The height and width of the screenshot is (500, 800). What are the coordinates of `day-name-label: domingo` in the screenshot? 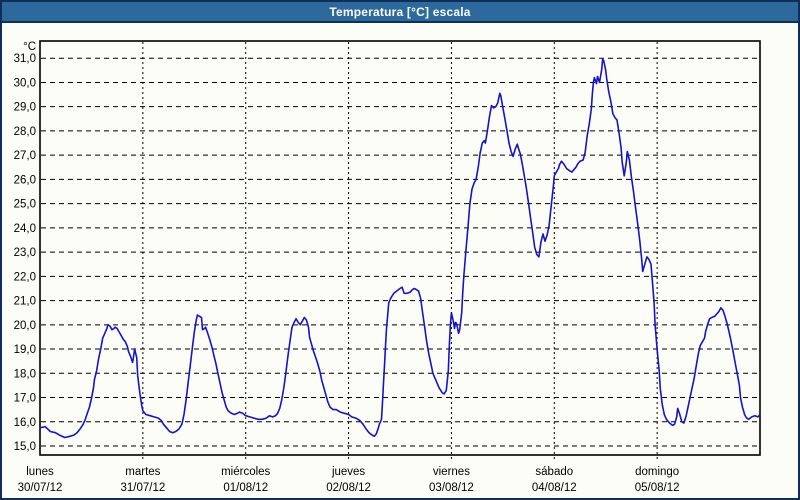 It's located at (657, 472).